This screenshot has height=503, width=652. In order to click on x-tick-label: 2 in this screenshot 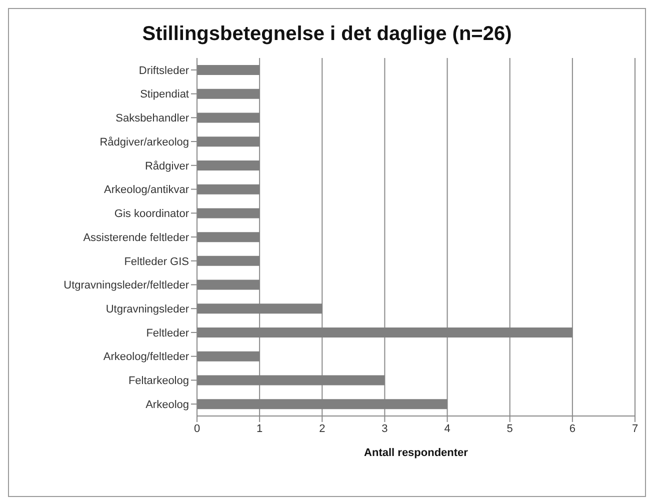, I will do `click(322, 428)`.